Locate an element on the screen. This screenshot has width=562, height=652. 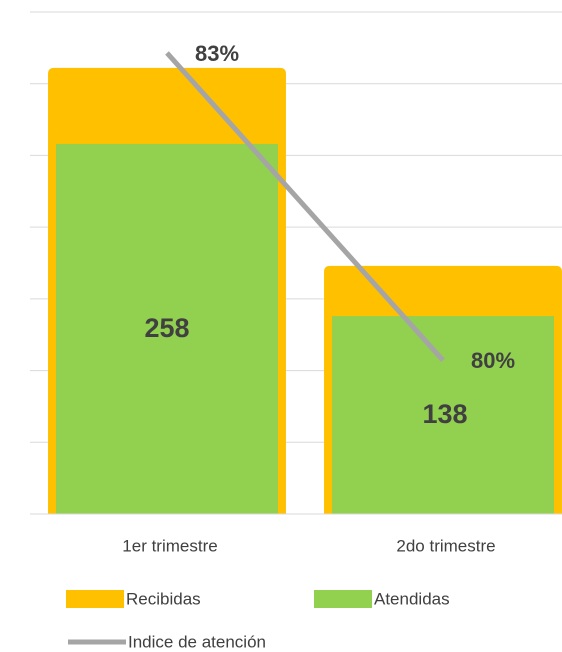
x-tick-label: 1er trimestre is located at coordinates (169, 545).